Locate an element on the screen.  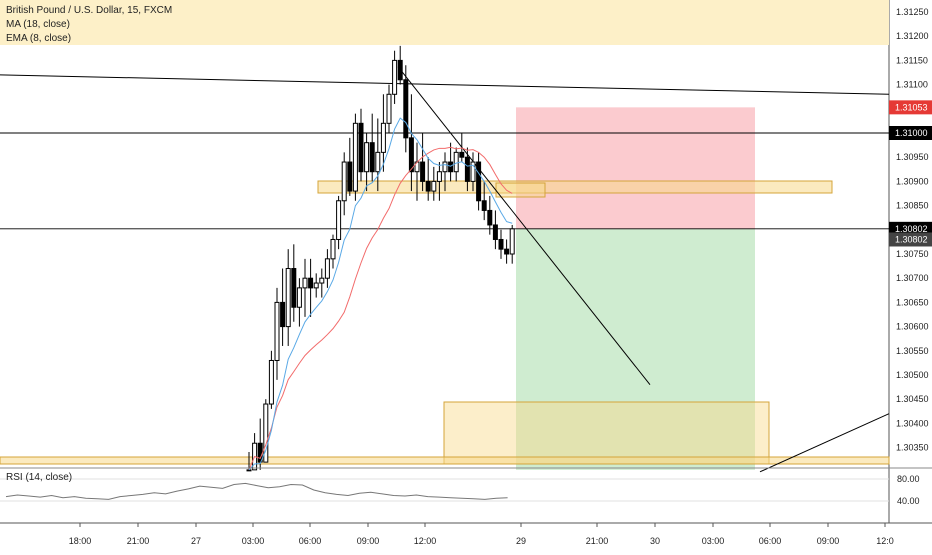
price-tick-label: 1.30750 is located at coordinates (912, 254).